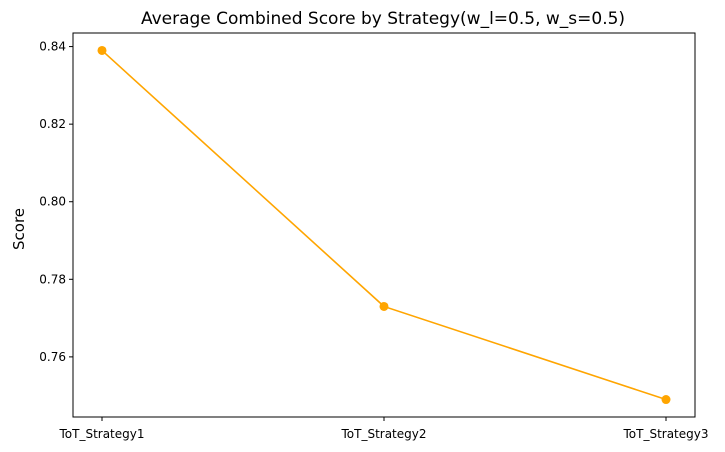 Image resolution: width=725 pixels, height=452 pixels. I want to click on y-tick-label: 0.80, so click(52, 202).